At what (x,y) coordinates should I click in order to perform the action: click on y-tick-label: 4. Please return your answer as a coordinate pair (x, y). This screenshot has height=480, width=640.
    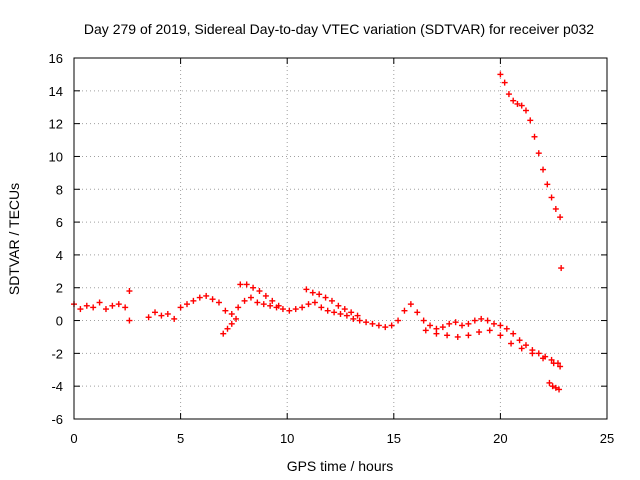
    Looking at the image, I should click on (59, 255).